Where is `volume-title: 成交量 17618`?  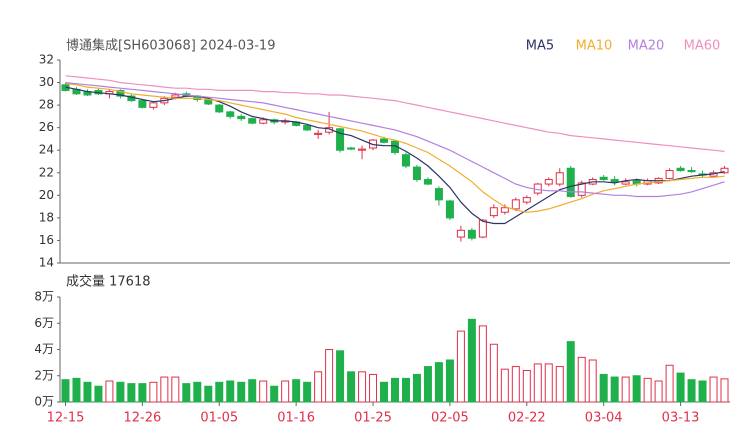 volume-title: 成交量 17618 is located at coordinates (108, 282).